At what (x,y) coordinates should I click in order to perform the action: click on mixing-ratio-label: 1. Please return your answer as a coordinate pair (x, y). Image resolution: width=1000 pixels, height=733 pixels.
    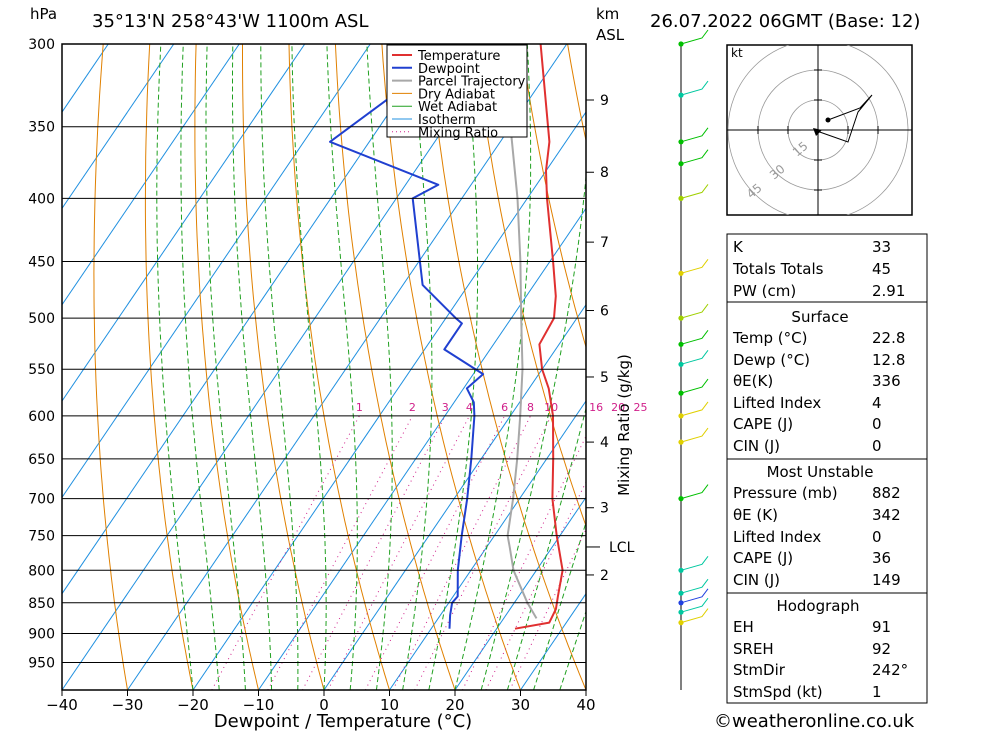
    Looking at the image, I should click on (359, 407).